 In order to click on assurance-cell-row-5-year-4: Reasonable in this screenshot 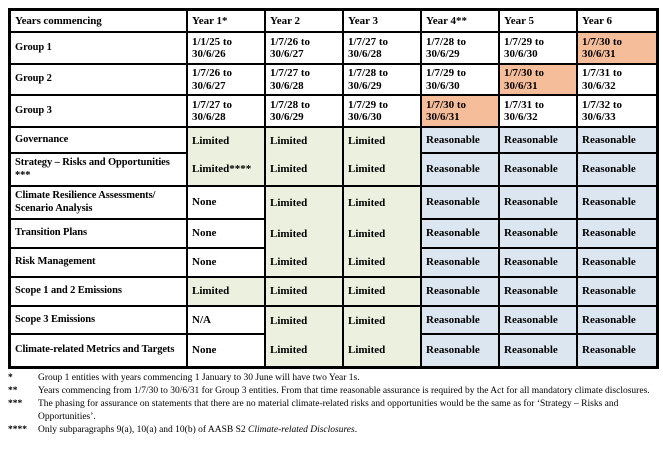, I will do `click(461, 263)`.